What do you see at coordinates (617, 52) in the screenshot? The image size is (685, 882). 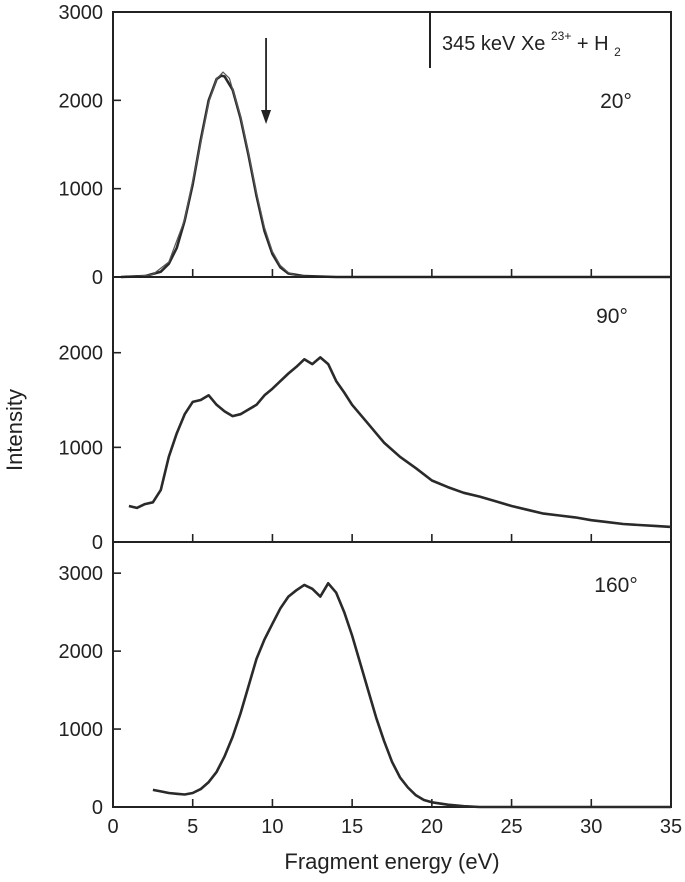 I see `legend-text-subscript: 2` at bounding box center [617, 52].